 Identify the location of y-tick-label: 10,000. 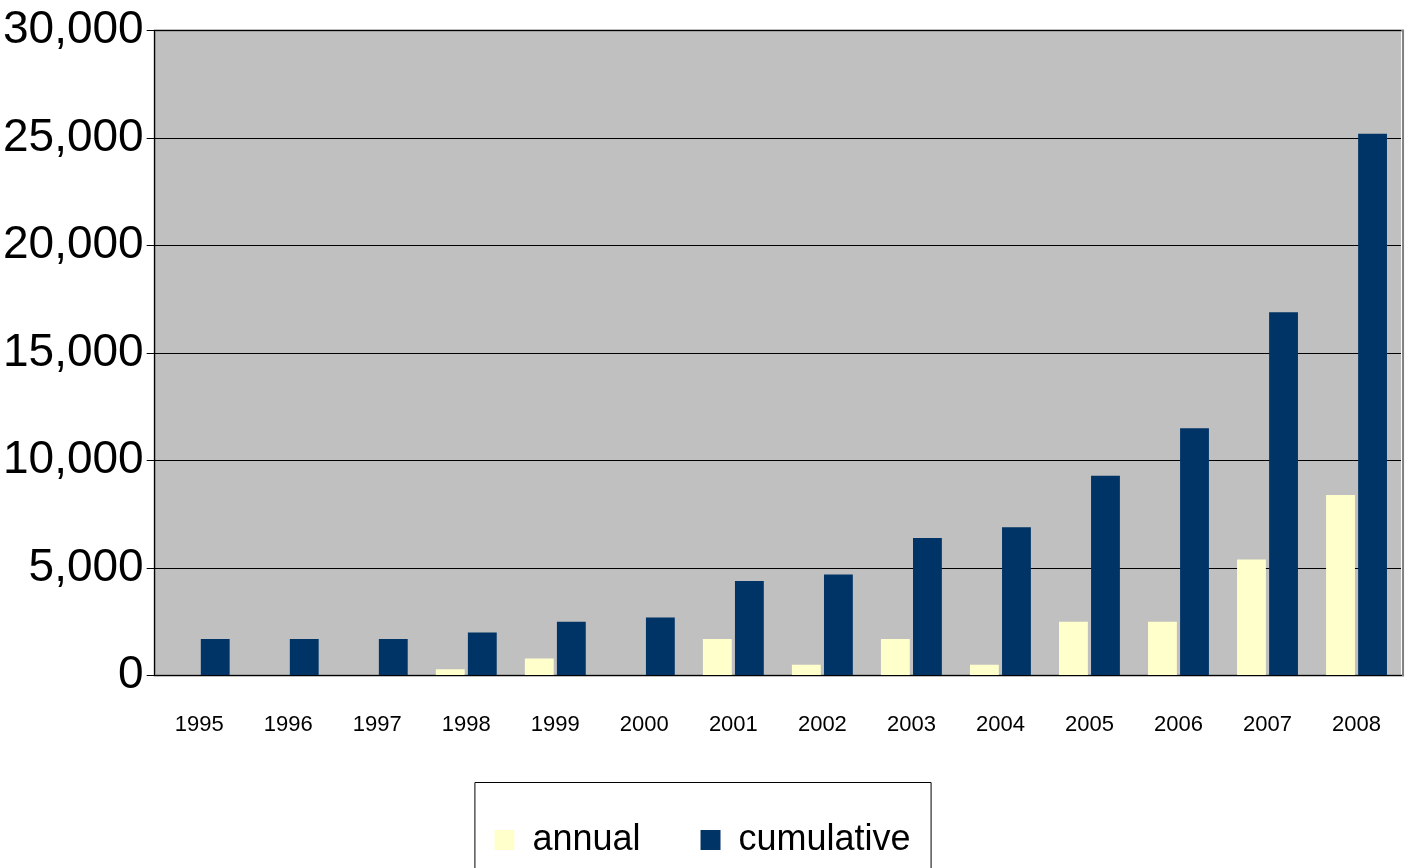
(73, 457).